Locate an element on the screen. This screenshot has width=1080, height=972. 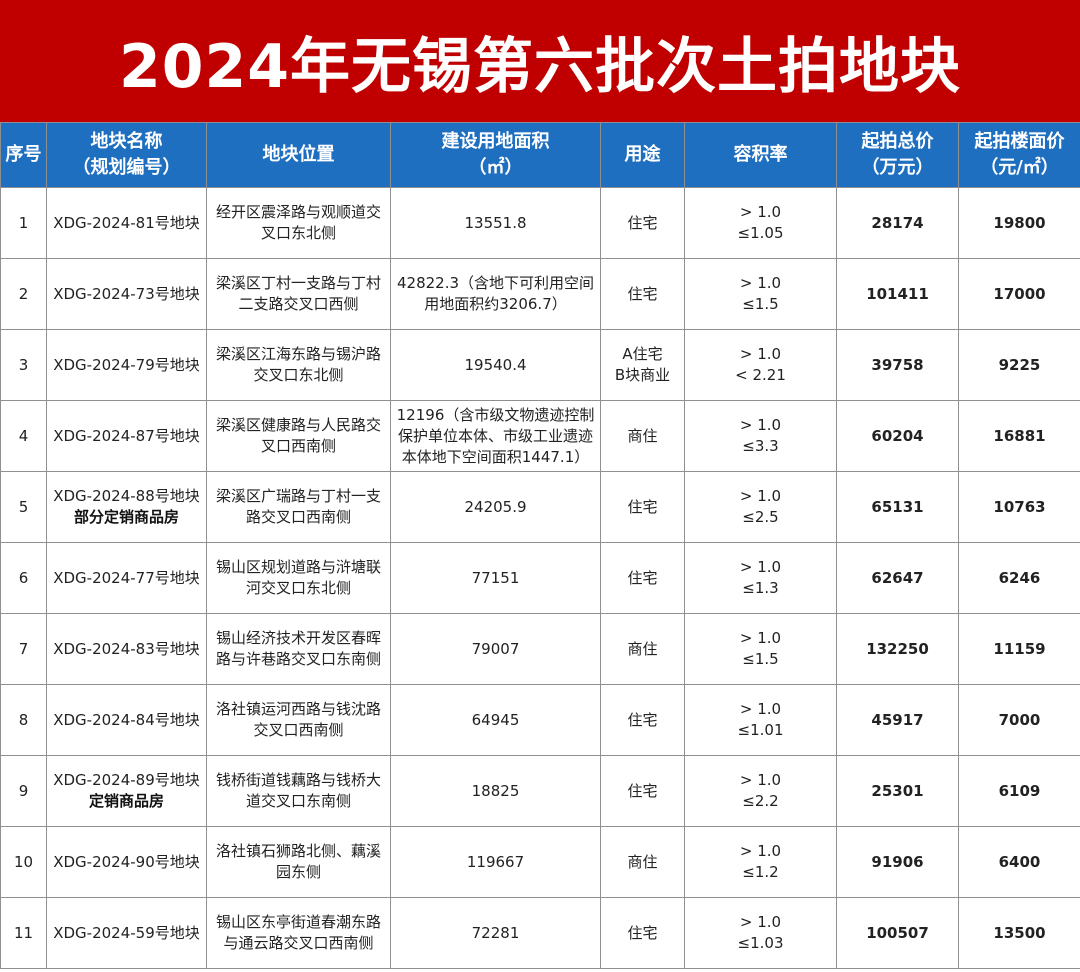
parcel-code: XDG-2024-83号地块 is located at coordinates (126, 648).